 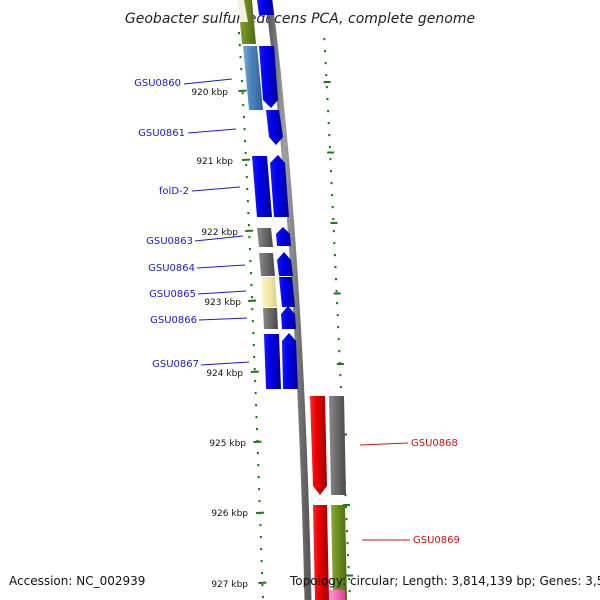 I want to click on forward-strand-features, so click(x=267, y=194).